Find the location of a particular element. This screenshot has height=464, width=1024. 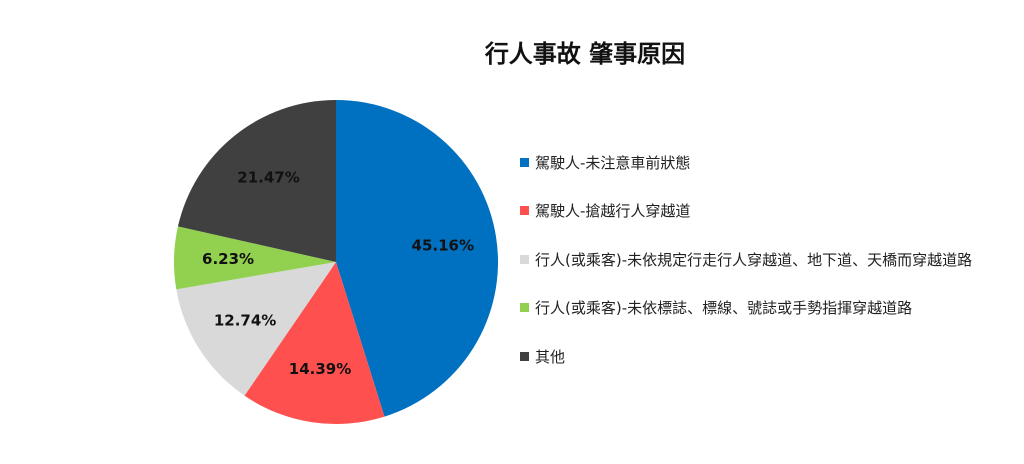

legend-label: 其他 is located at coordinates (550, 356).